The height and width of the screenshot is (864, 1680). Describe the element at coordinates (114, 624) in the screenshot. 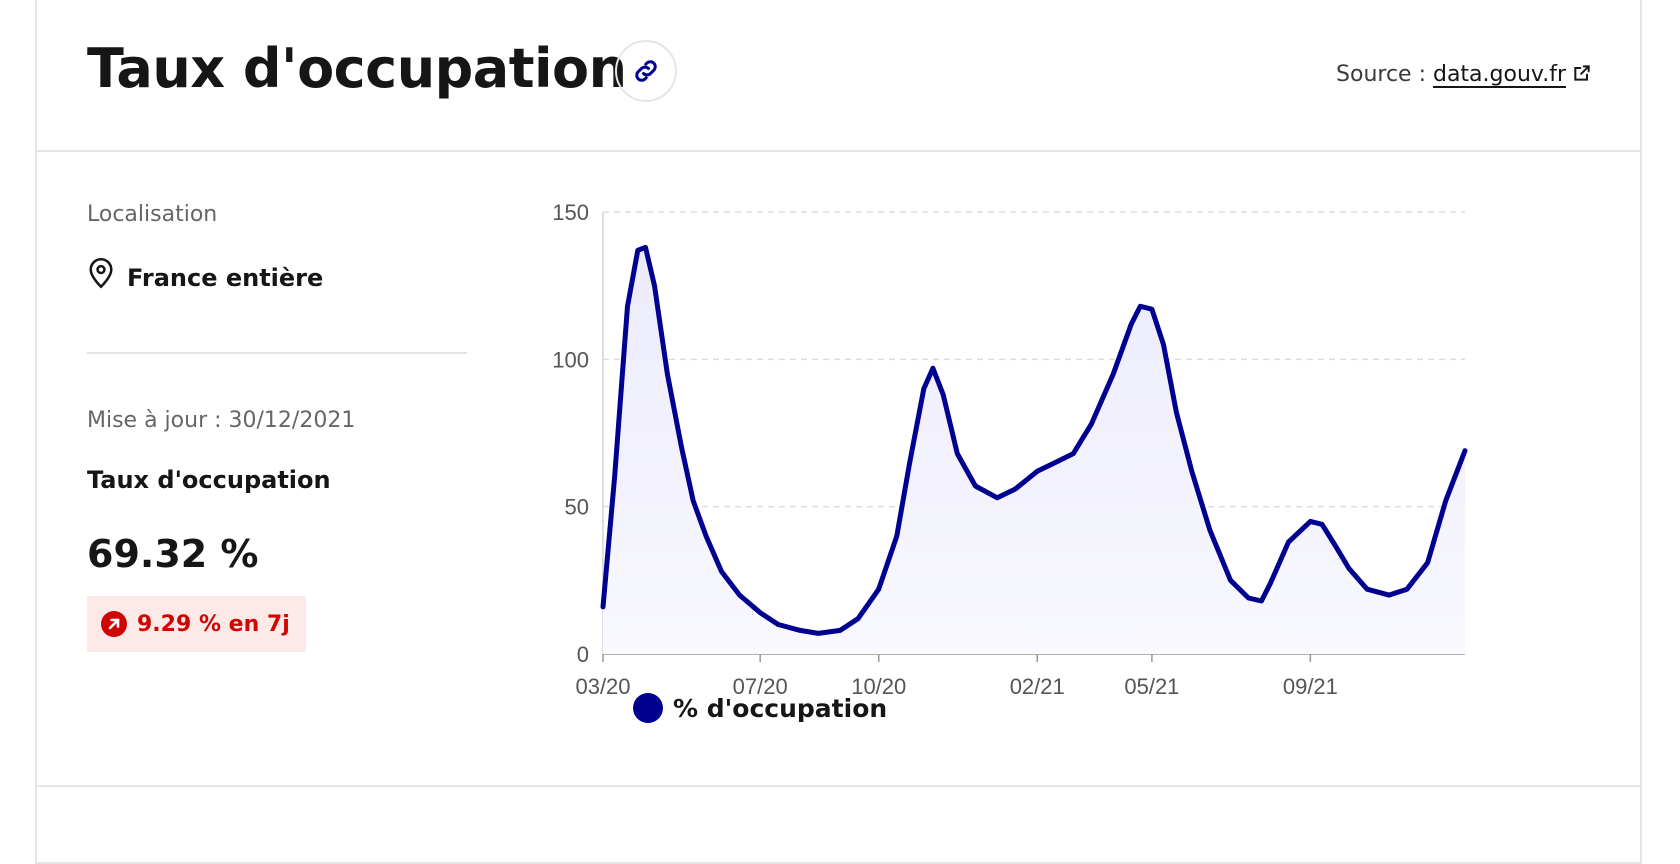

I see `arrow-up-right-icon` at that location.